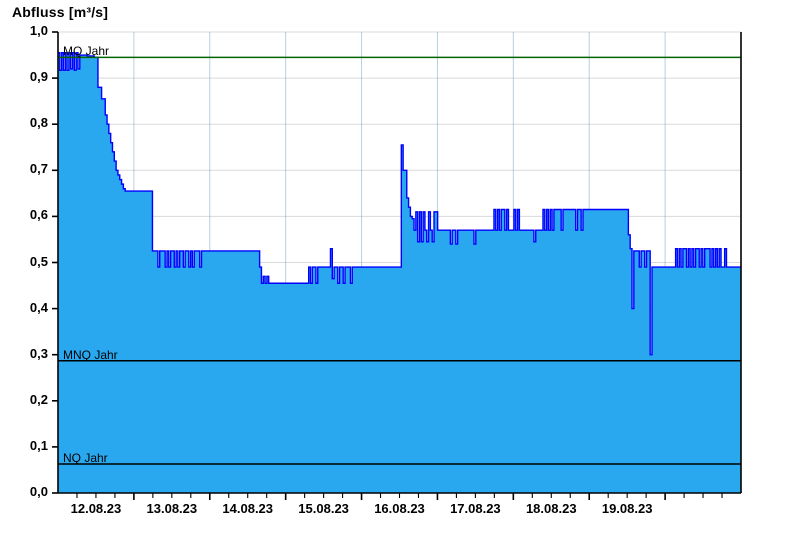  I want to click on y-axis-tick-label: 0,8, so click(38, 123).